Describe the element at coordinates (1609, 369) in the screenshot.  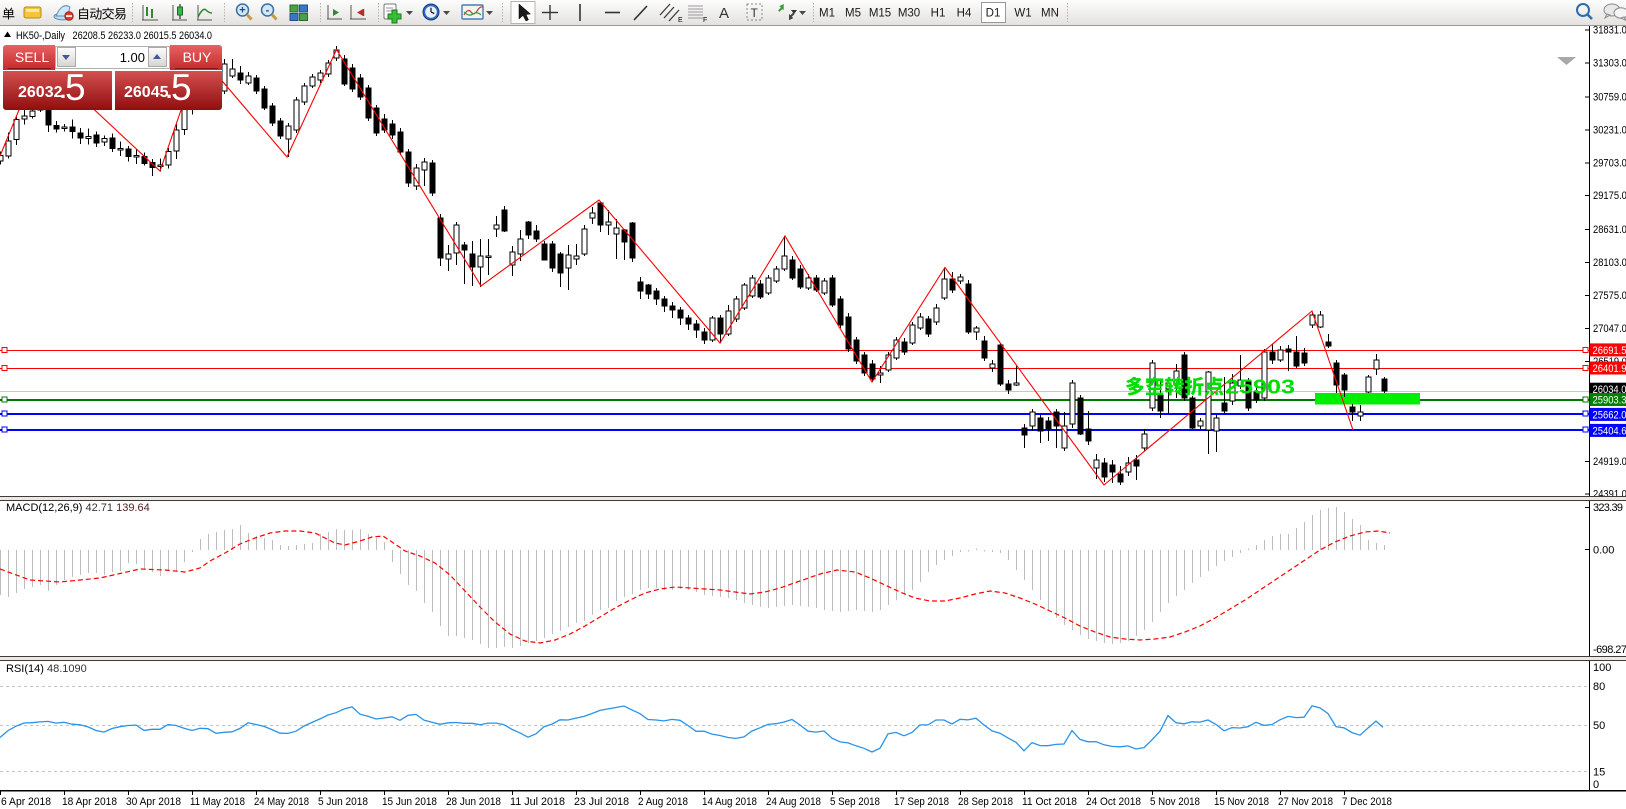
I see `svg-text: 26401.9` at that location.